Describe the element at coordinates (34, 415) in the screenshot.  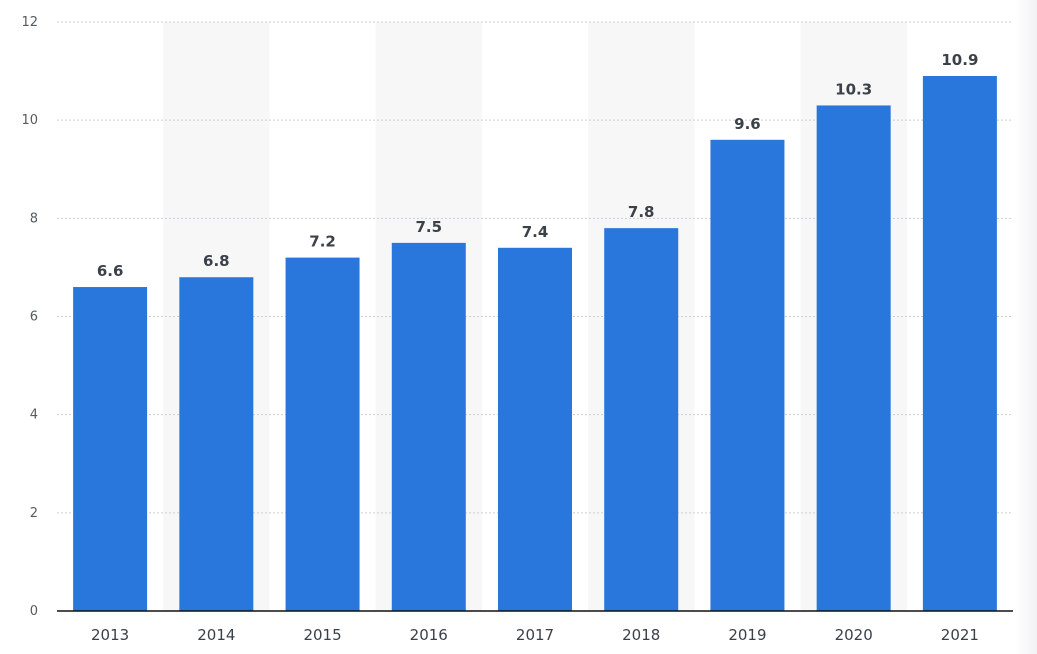
I see `y-tick-label: 4` at that location.